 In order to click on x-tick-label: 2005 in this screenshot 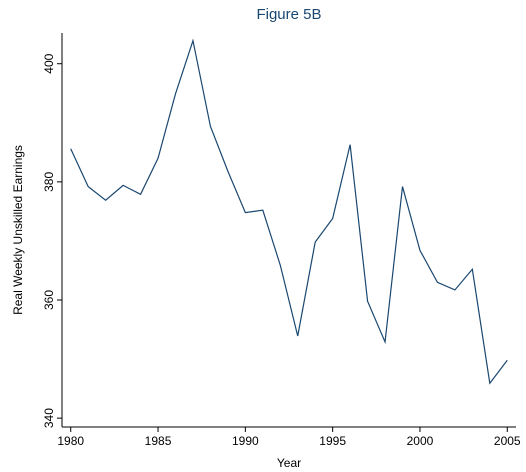, I will do `click(507, 441)`.